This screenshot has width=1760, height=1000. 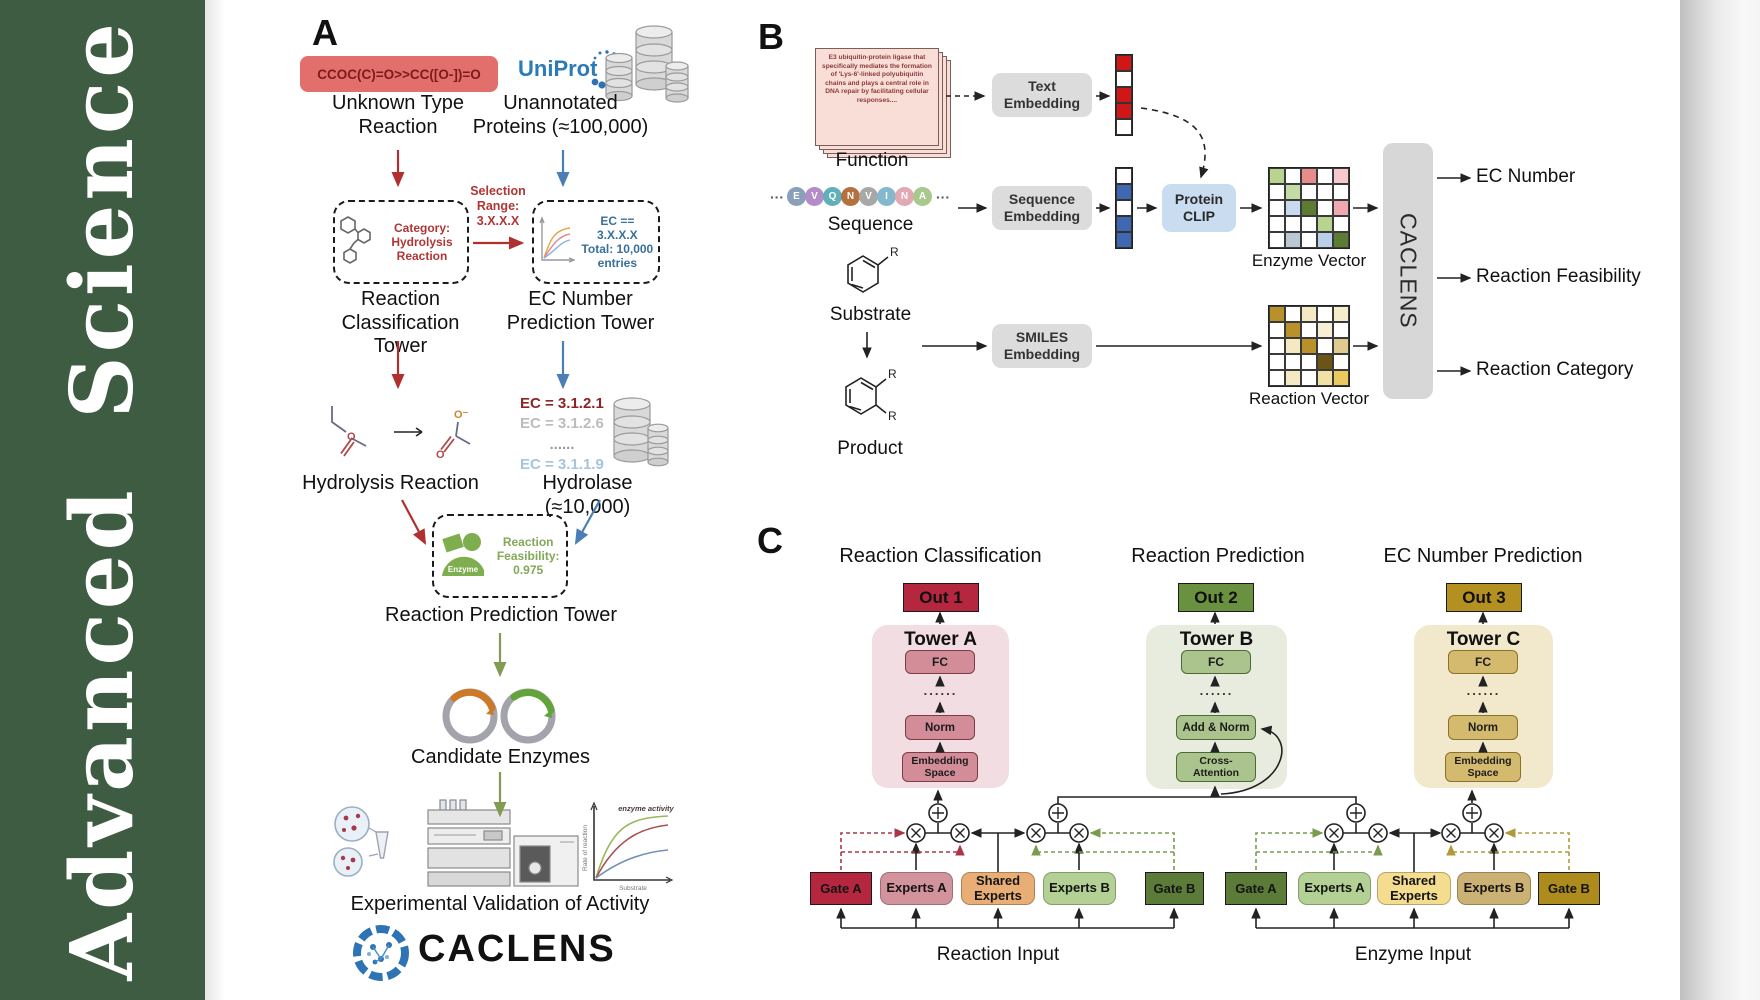 What do you see at coordinates (499, 716) in the screenshot?
I see `plasmid-icons` at bounding box center [499, 716].